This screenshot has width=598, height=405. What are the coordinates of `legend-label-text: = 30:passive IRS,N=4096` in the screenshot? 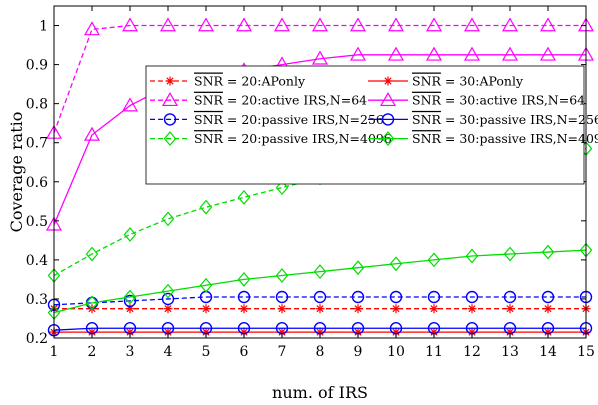 It's located at (519, 138).